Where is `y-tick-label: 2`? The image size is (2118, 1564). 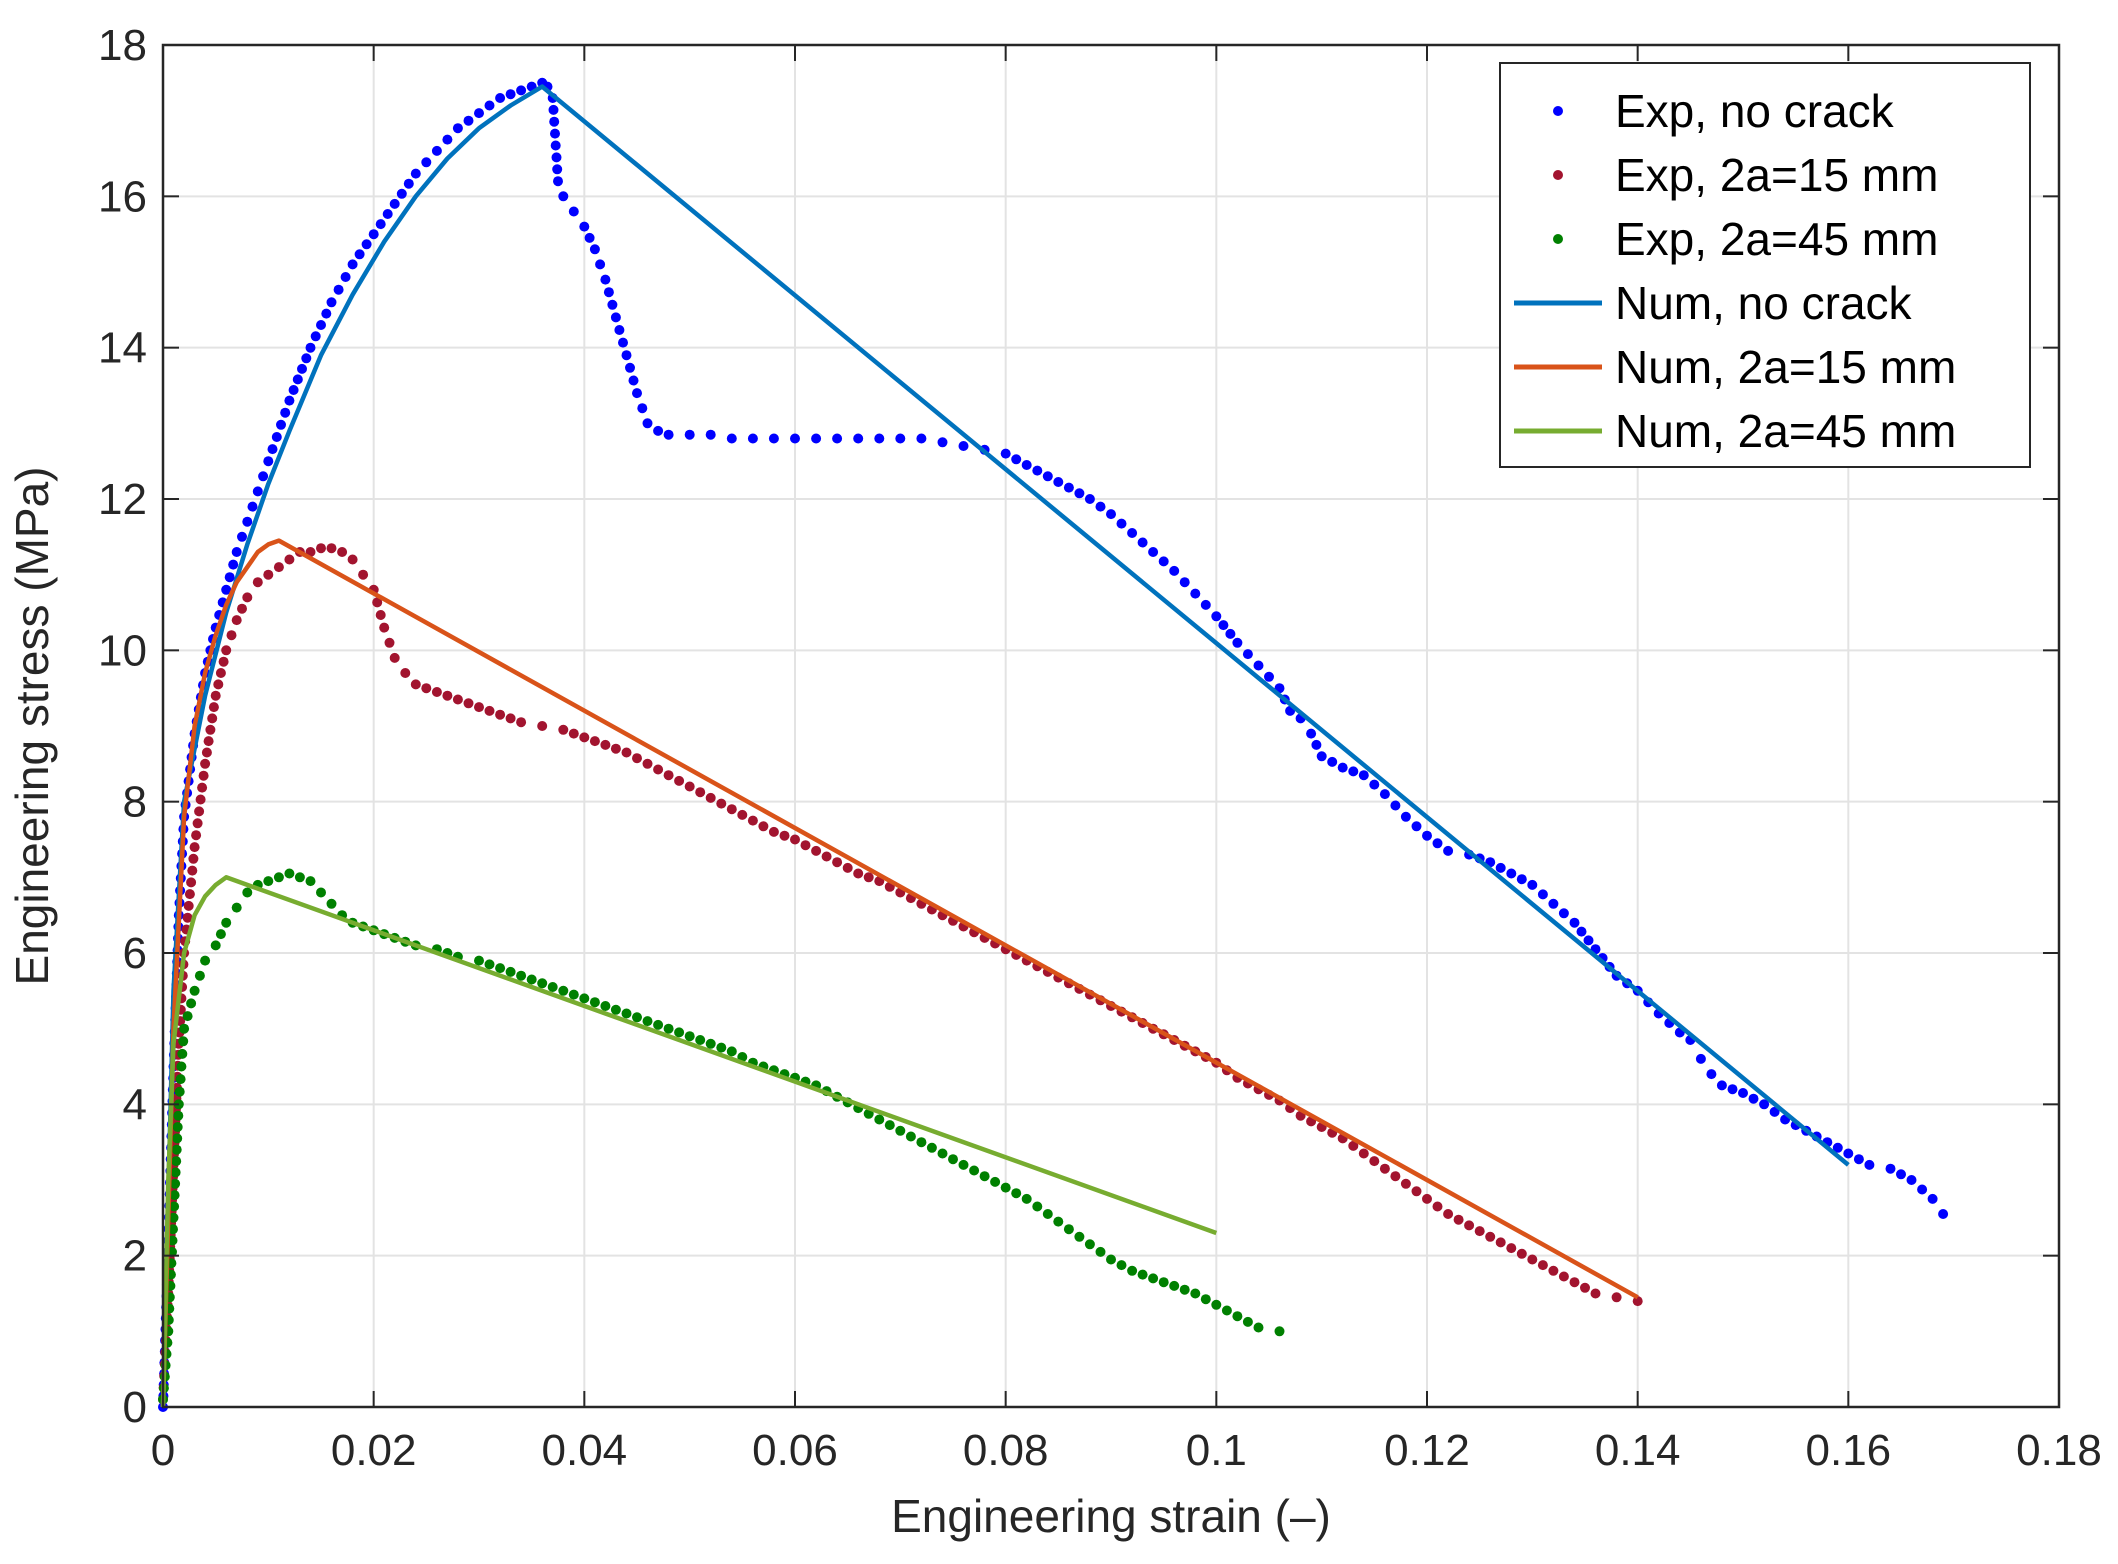 y-tick-label: 2 is located at coordinates (135, 1256).